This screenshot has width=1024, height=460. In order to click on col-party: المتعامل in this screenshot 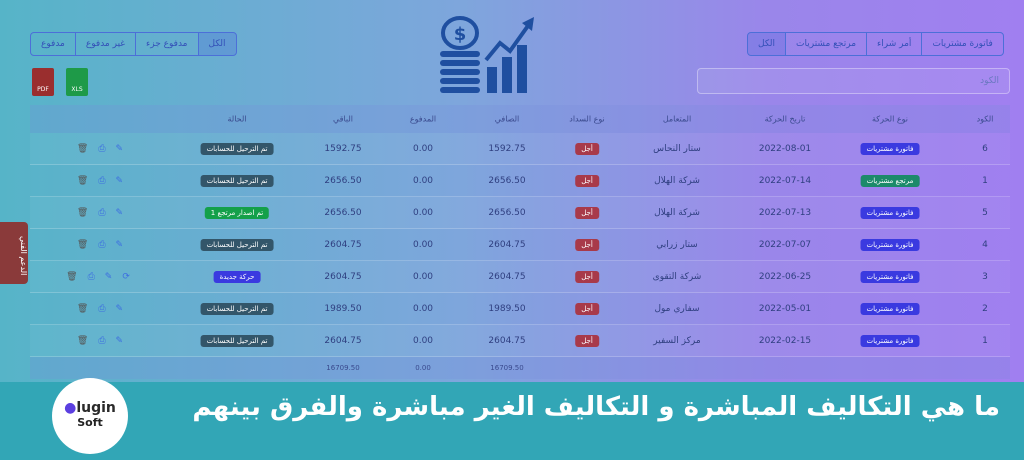, I will do `click(677, 119)`.